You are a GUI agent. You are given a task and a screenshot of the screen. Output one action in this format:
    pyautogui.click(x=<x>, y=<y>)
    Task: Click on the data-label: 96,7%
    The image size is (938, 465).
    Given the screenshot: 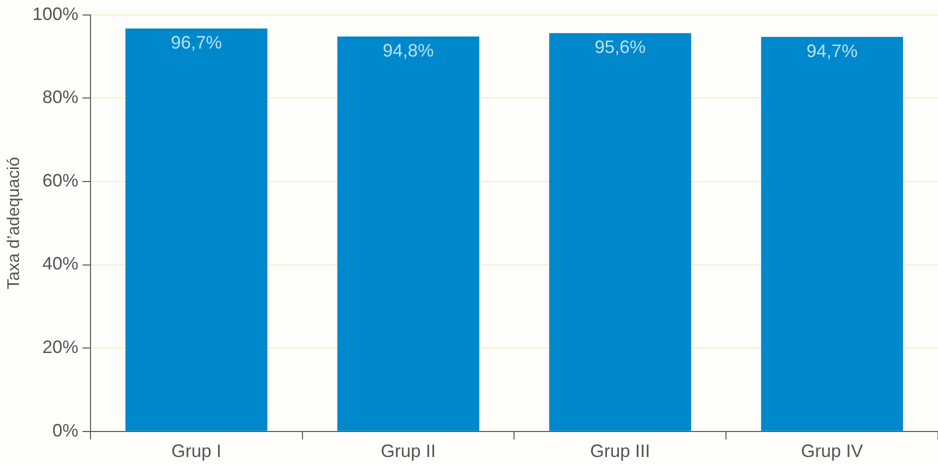 What is the action you would take?
    pyautogui.click(x=196, y=42)
    